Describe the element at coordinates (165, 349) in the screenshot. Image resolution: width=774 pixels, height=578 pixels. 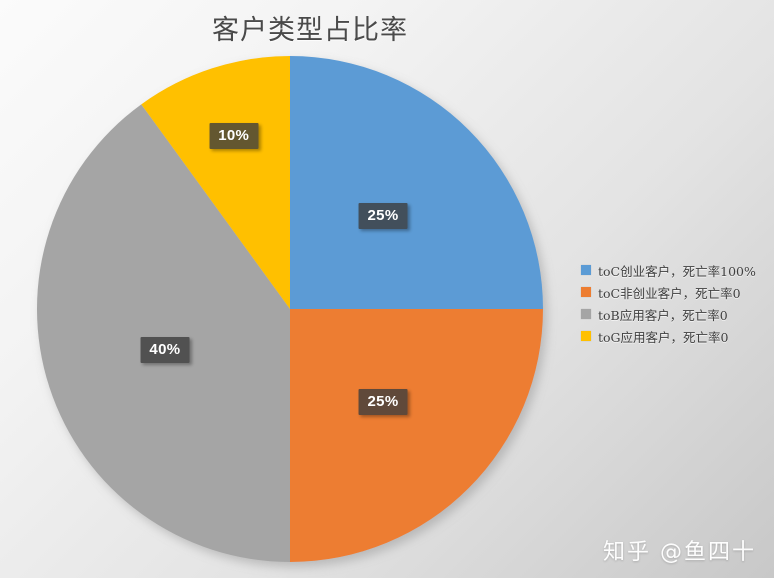
I see `pie-data-label: 40%` at that location.